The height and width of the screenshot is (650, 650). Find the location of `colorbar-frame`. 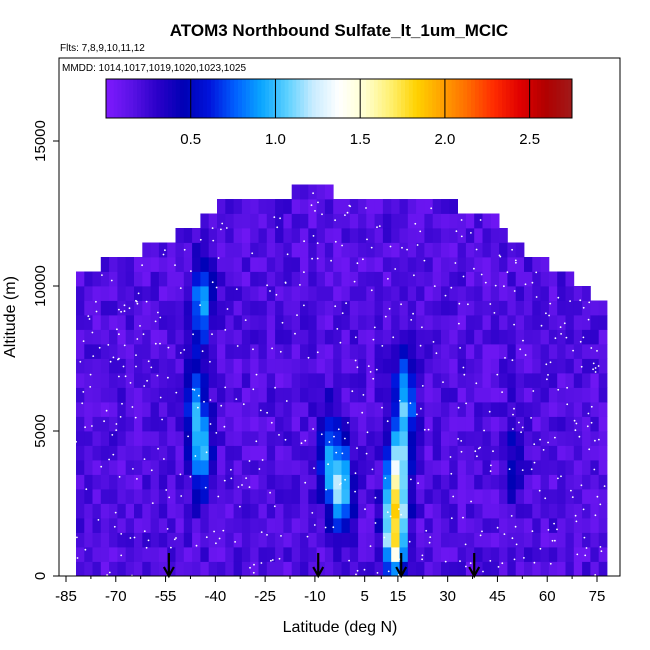

colorbar-frame is located at coordinates (339, 98).